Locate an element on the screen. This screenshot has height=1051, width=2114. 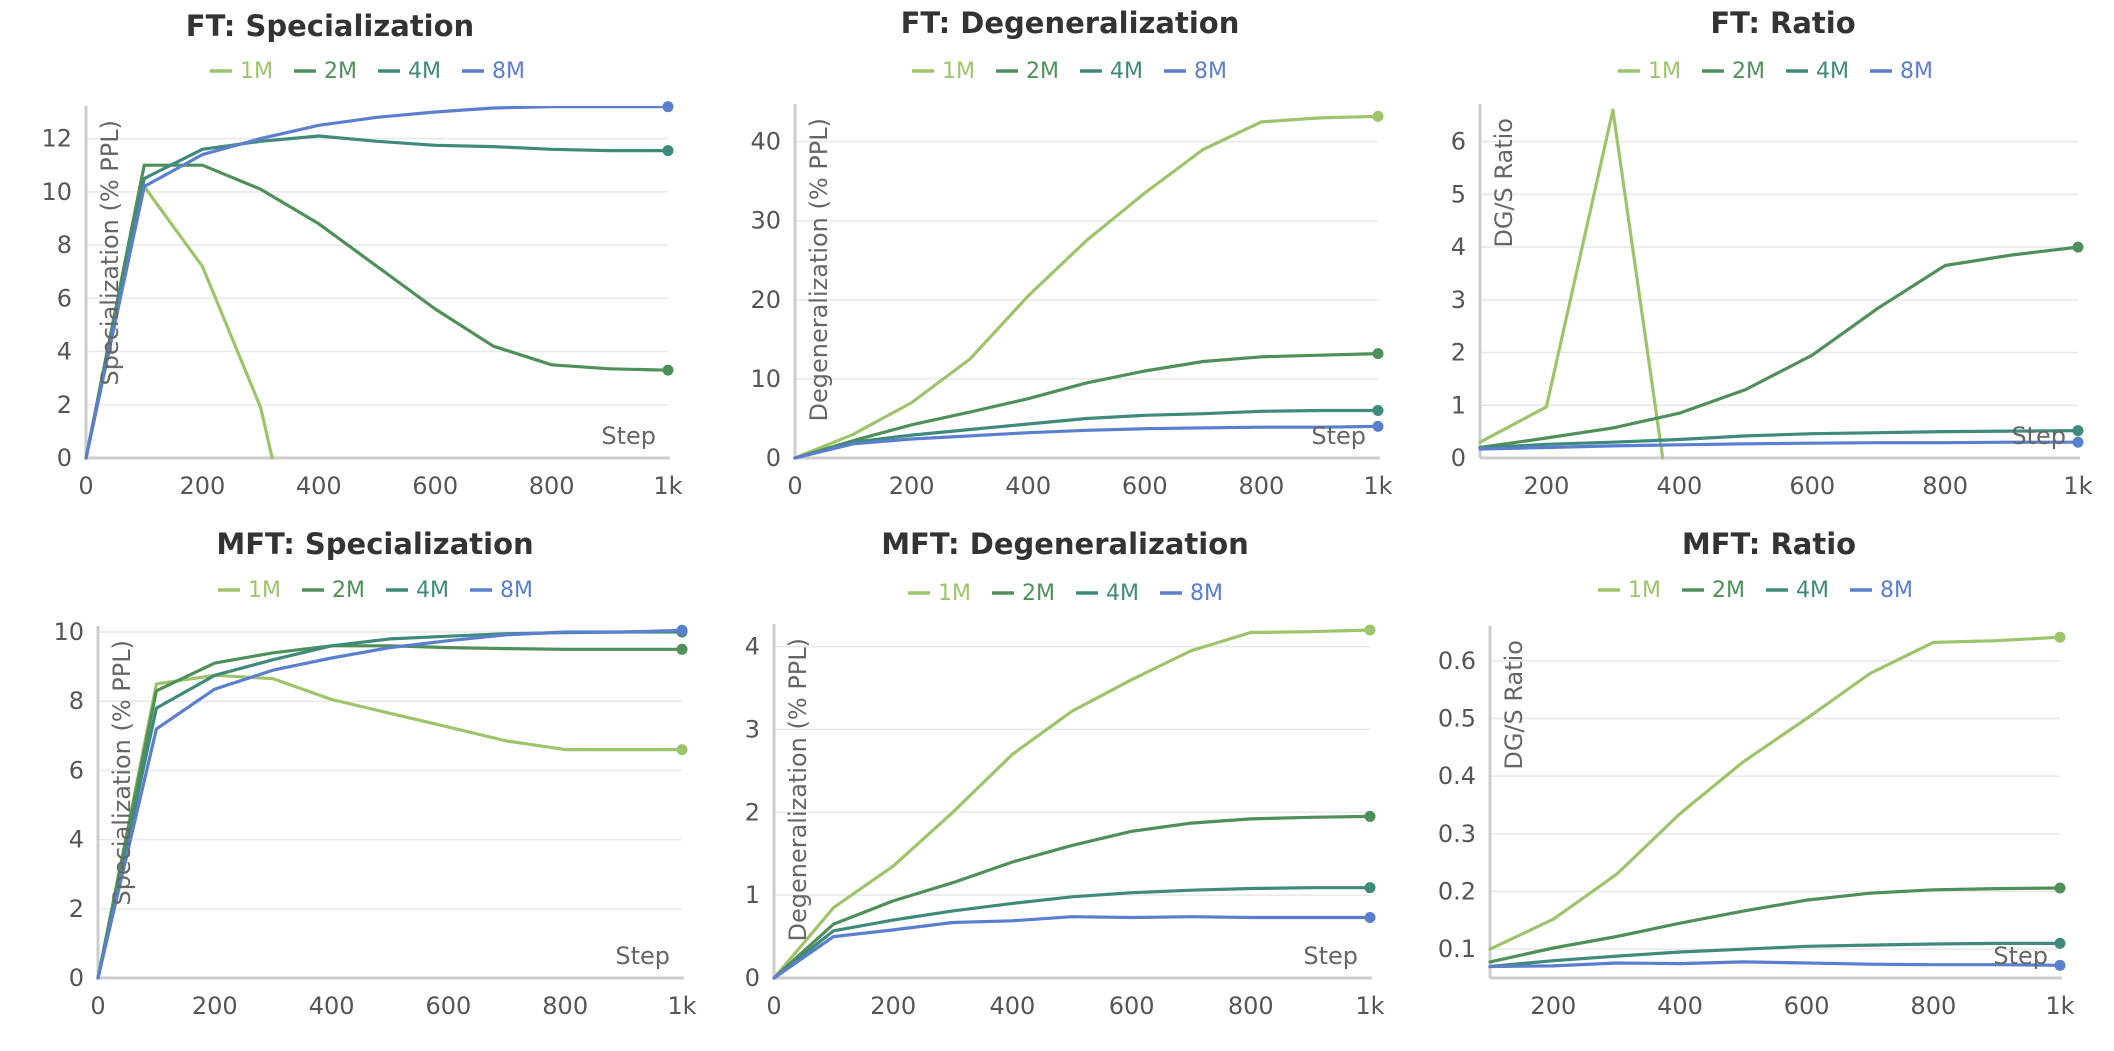
chart-title: MFT: Degeneralization is located at coordinates (1065, 544).